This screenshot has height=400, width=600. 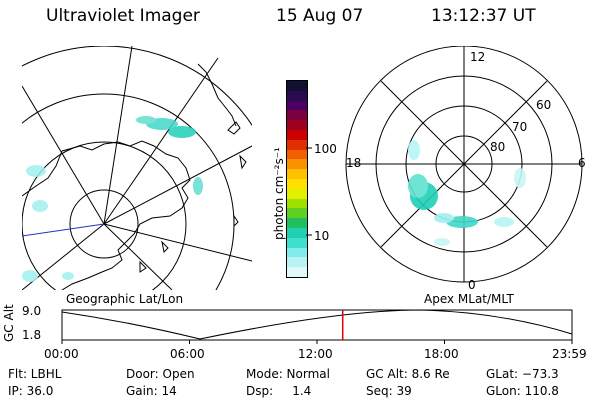 What do you see at coordinates (288, 374) in the screenshot?
I see `mode-info: Mode: Normal` at bounding box center [288, 374].